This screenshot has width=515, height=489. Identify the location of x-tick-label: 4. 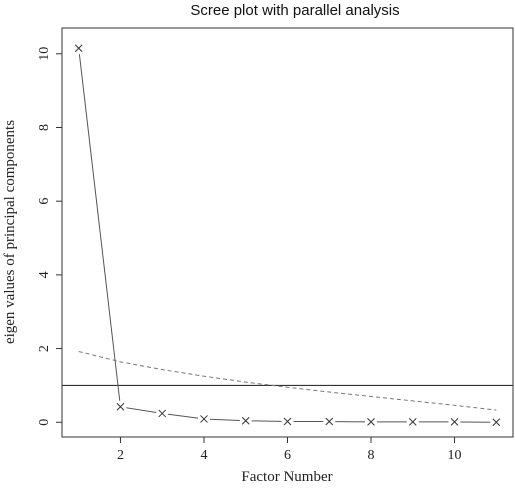
(203, 455).